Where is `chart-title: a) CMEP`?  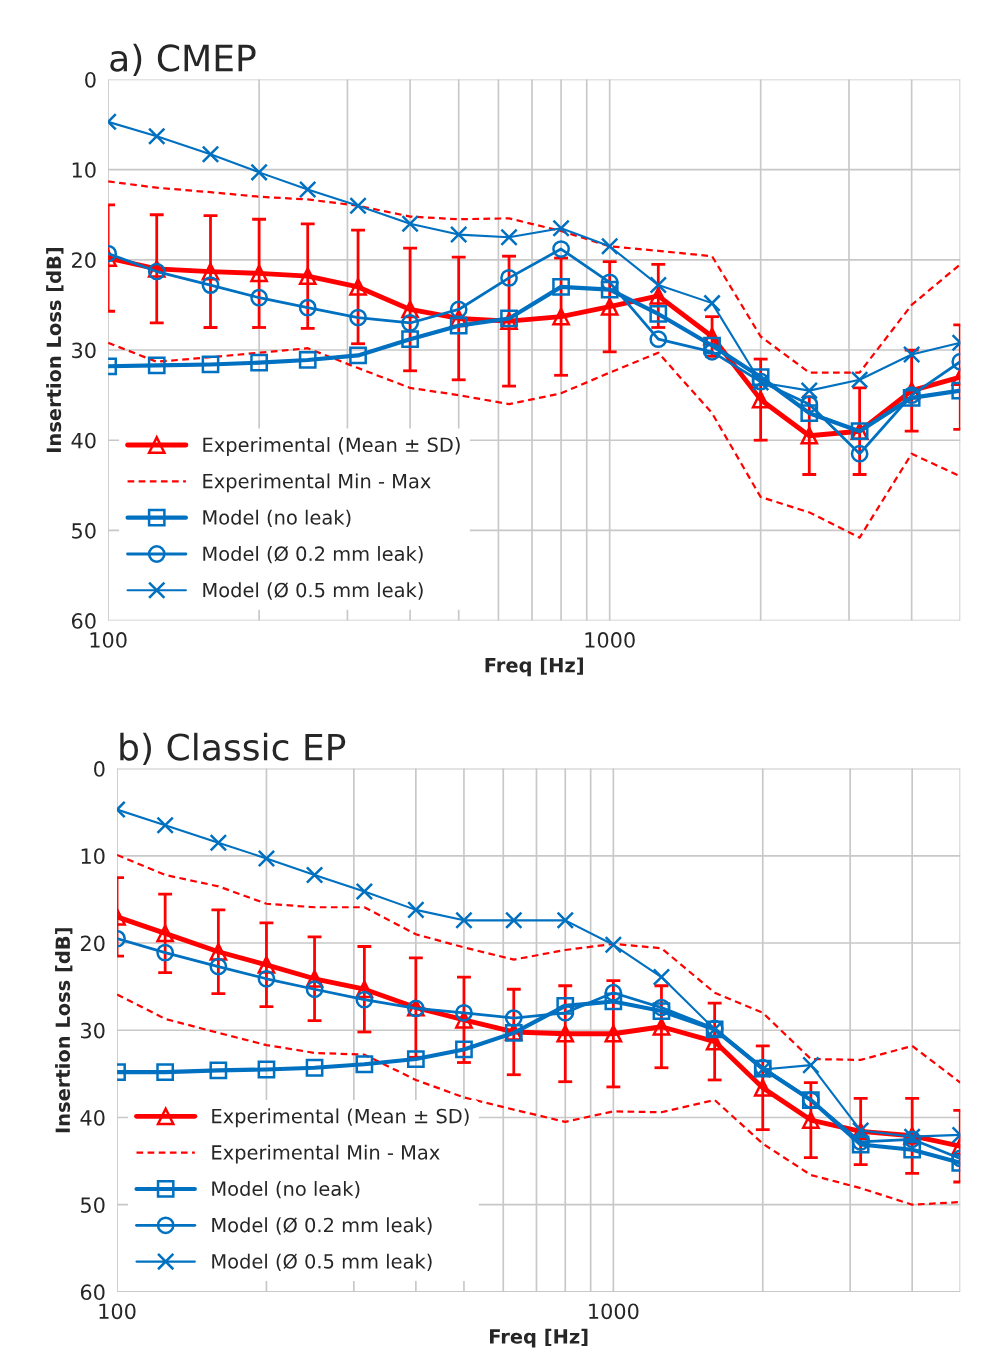 chart-title: a) CMEP is located at coordinates (183, 59).